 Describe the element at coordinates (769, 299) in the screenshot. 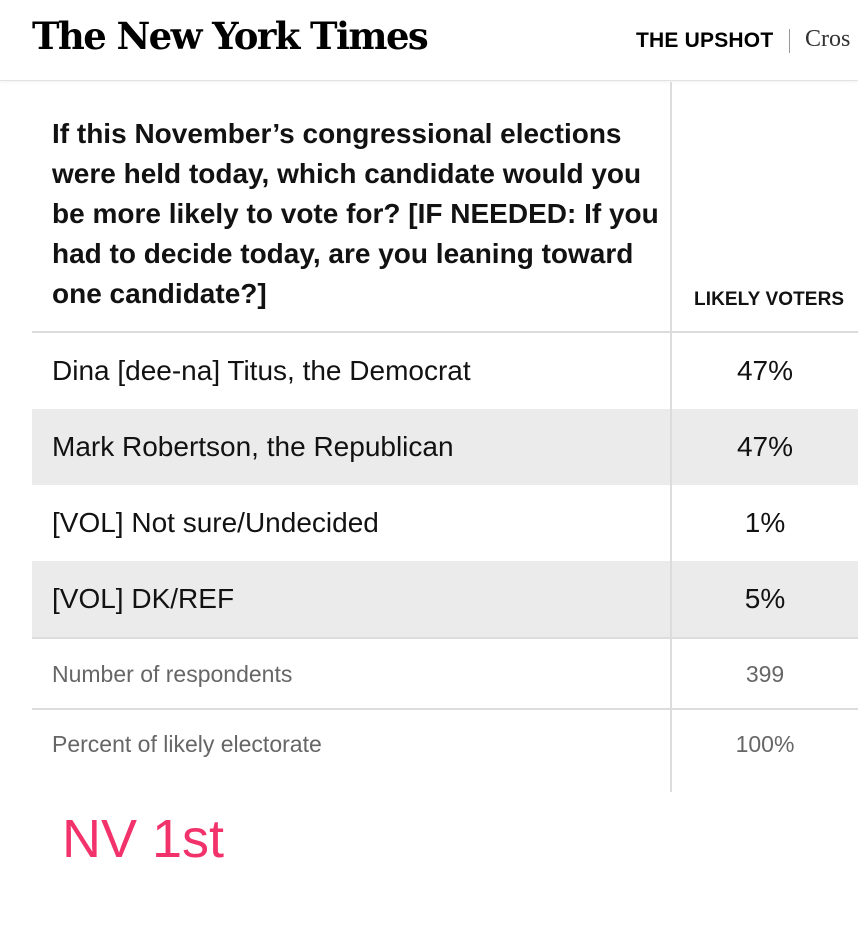

I see `column-header-likely-voters: LIKELY VOTERS` at that location.